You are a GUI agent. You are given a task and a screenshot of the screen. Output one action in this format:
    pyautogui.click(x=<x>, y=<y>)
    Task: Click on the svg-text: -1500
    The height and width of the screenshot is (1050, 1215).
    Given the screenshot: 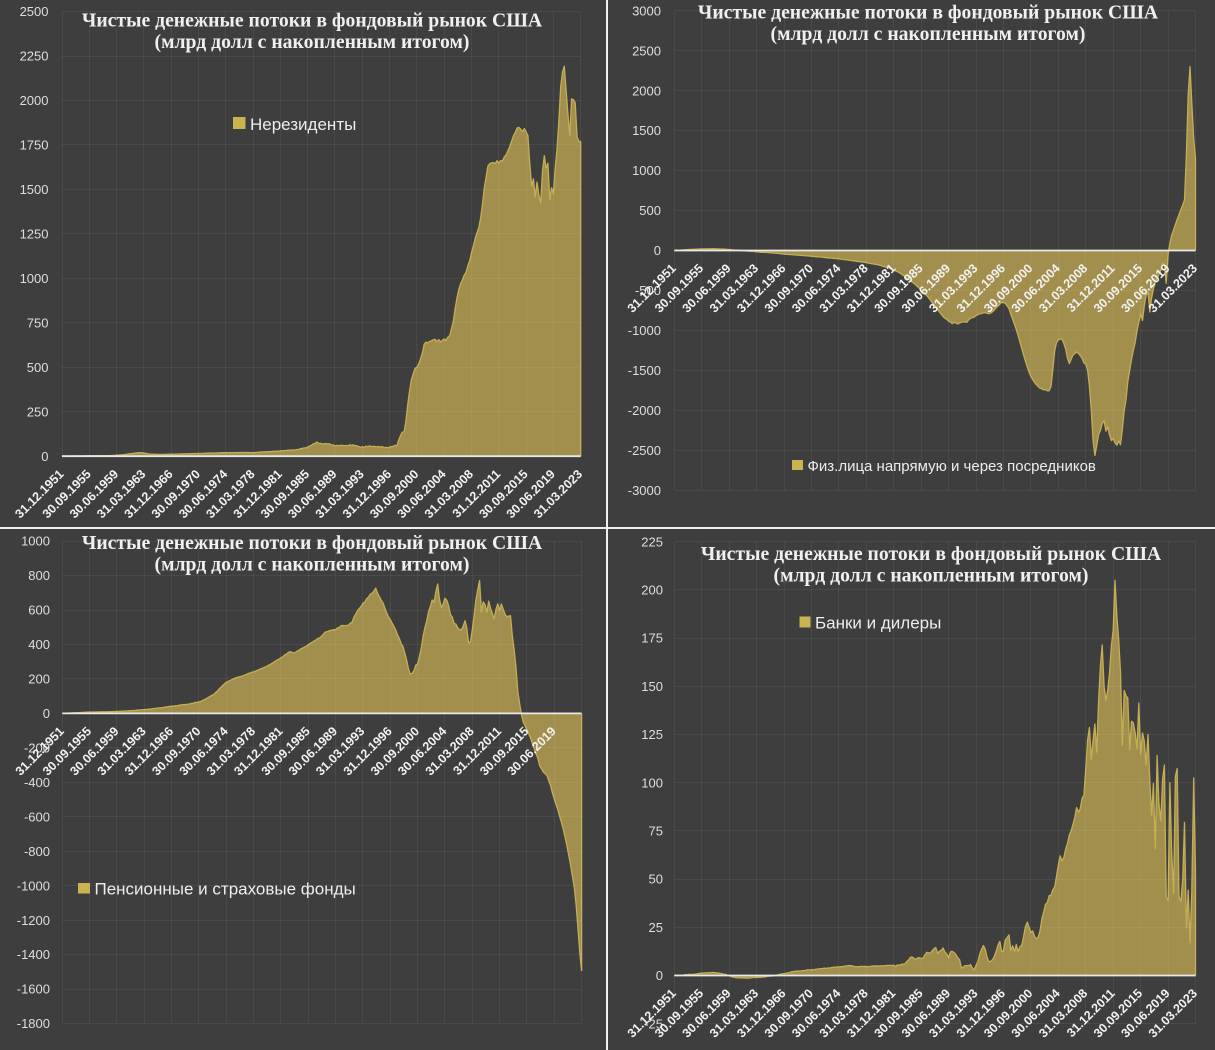 What is the action you would take?
    pyautogui.click(x=644, y=370)
    